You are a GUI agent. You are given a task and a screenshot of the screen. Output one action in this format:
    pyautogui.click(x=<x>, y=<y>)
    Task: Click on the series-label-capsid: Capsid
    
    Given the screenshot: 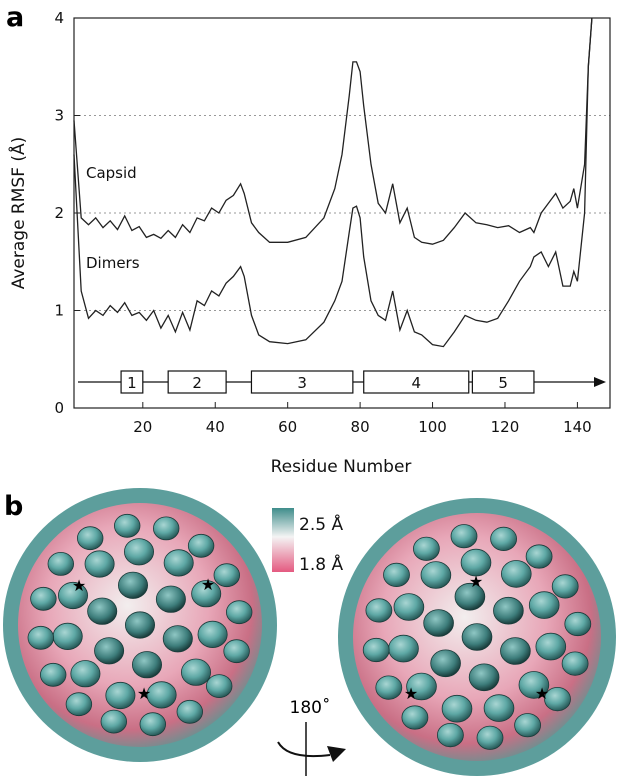 What is the action you would take?
    pyautogui.click(x=111, y=173)
    